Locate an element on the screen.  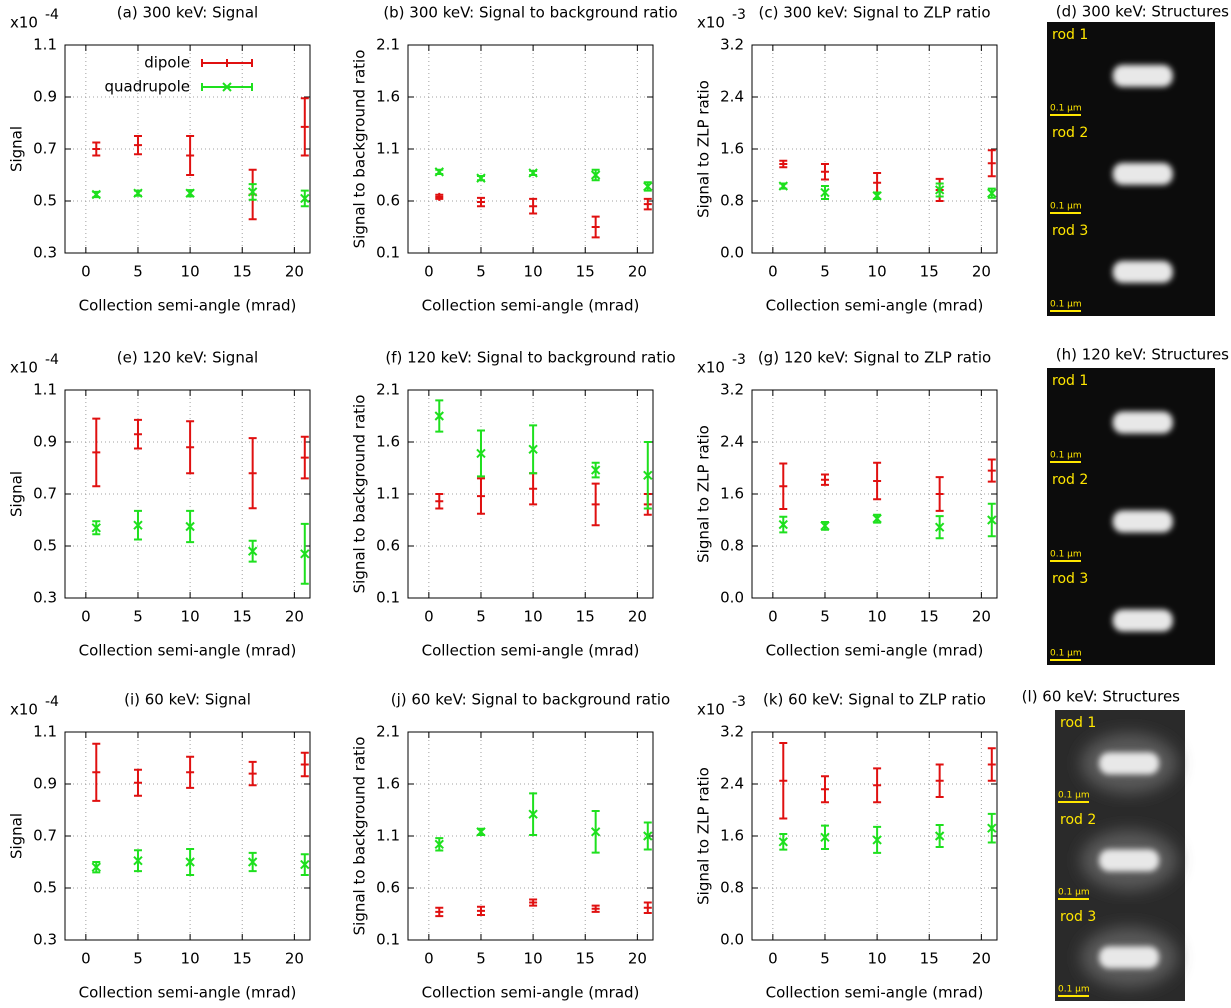
tile-label: rod 2 is located at coordinates (1070, 480).